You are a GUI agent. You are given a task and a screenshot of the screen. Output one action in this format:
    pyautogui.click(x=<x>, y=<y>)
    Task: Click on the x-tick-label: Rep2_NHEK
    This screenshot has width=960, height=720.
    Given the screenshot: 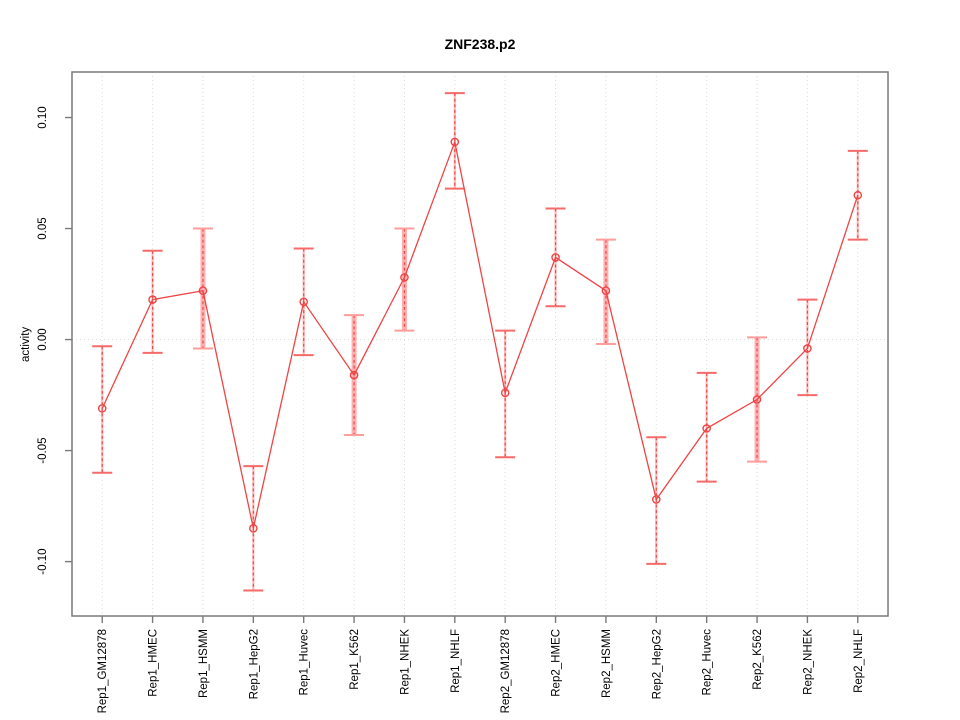 What is the action you would take?
    pyautogui.click(x=808, y=662)
    